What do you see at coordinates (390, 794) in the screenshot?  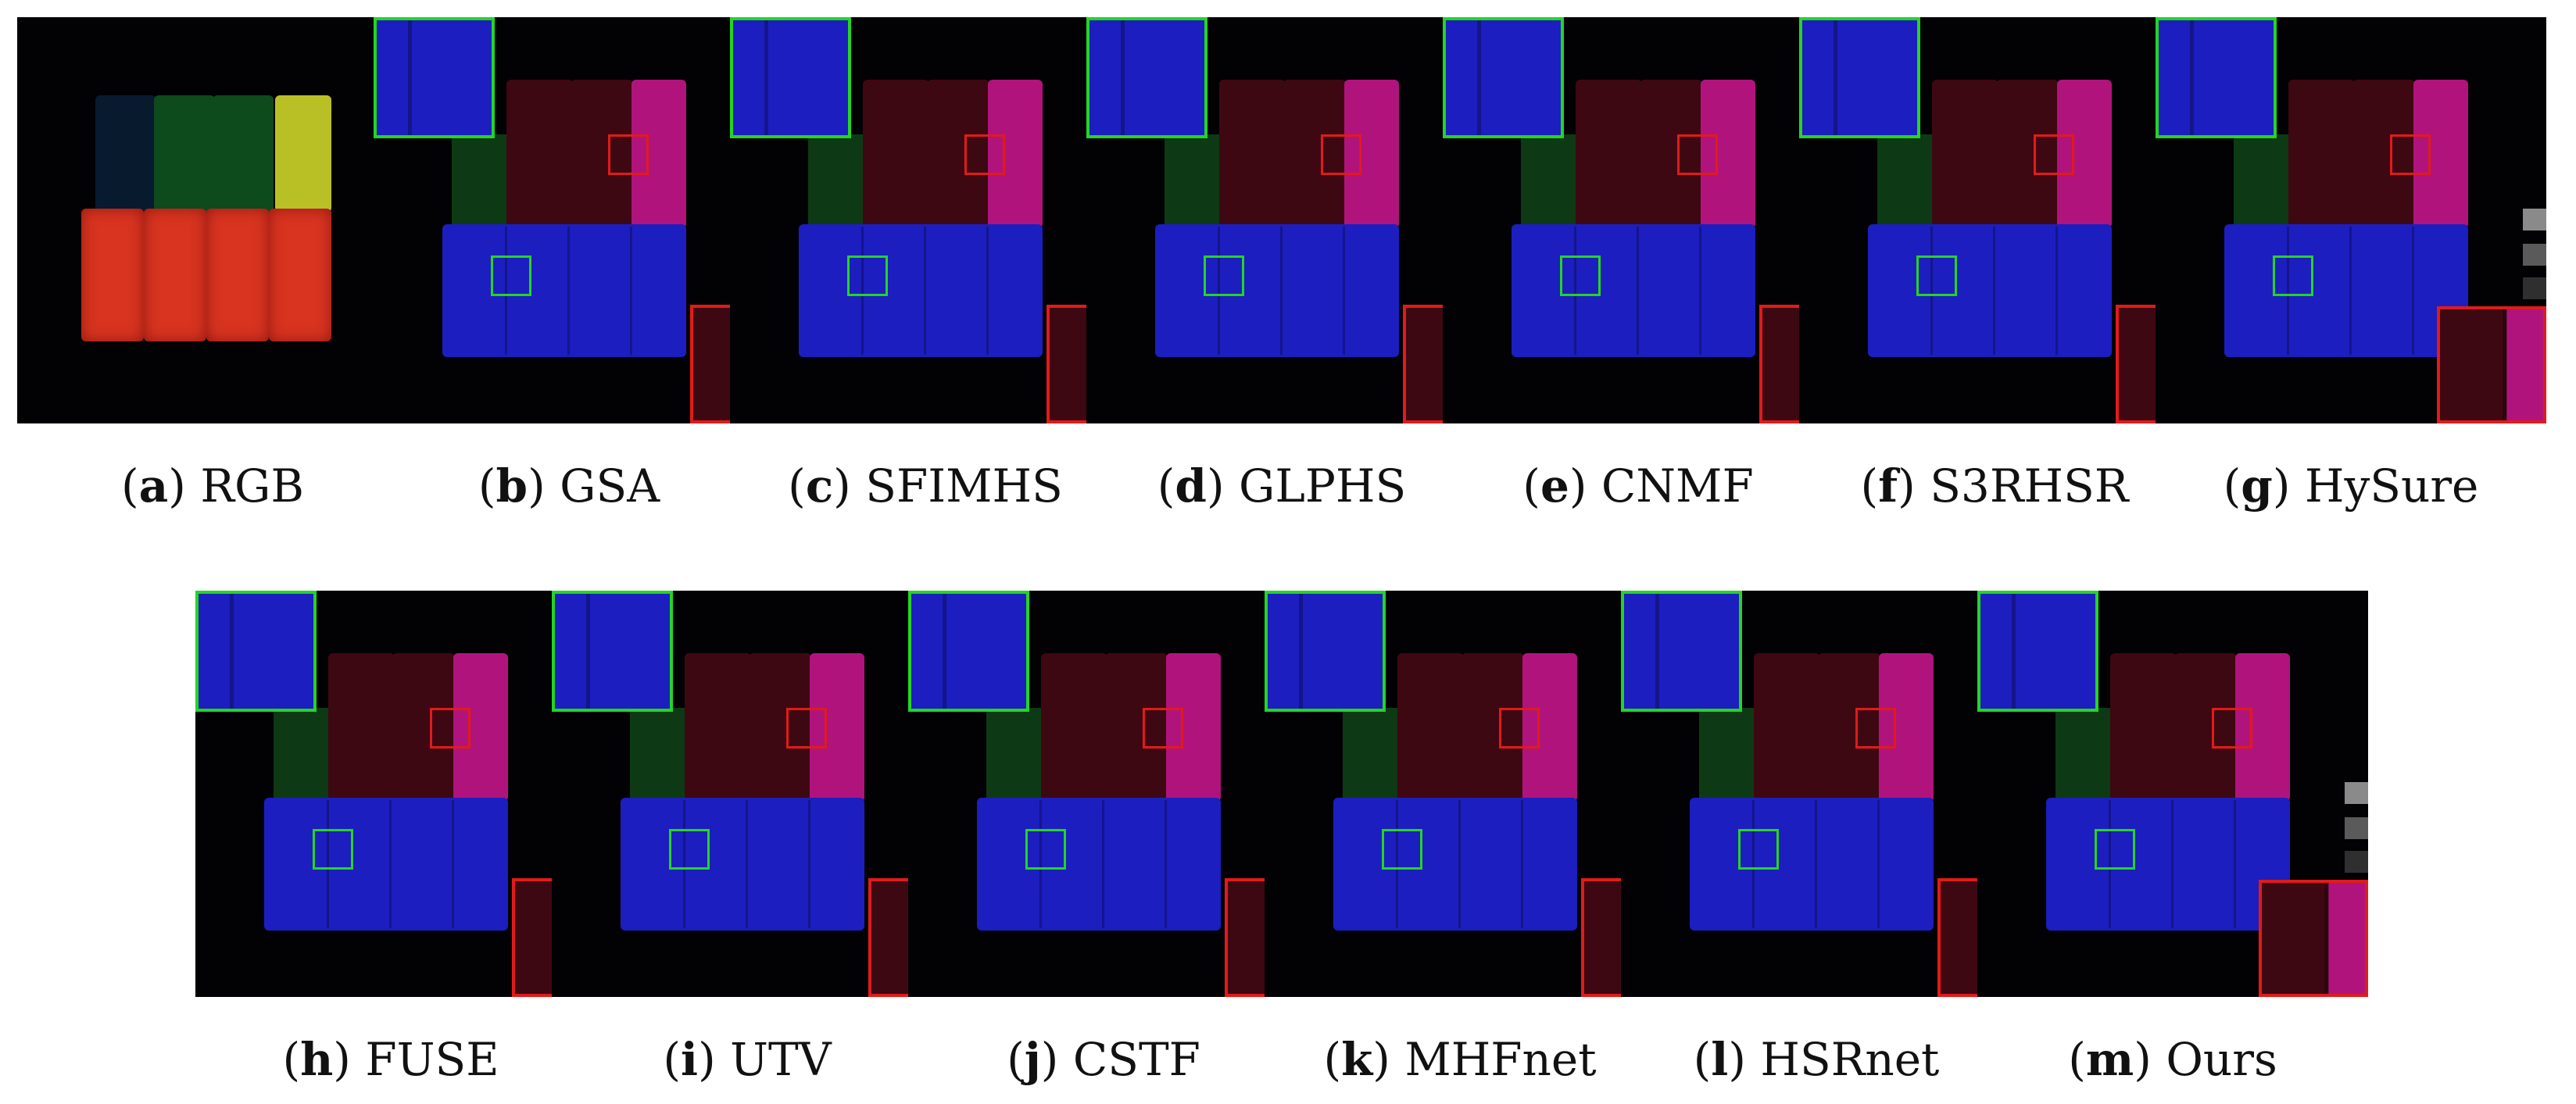 I see `panel-h` at bounding box center [390, 794].